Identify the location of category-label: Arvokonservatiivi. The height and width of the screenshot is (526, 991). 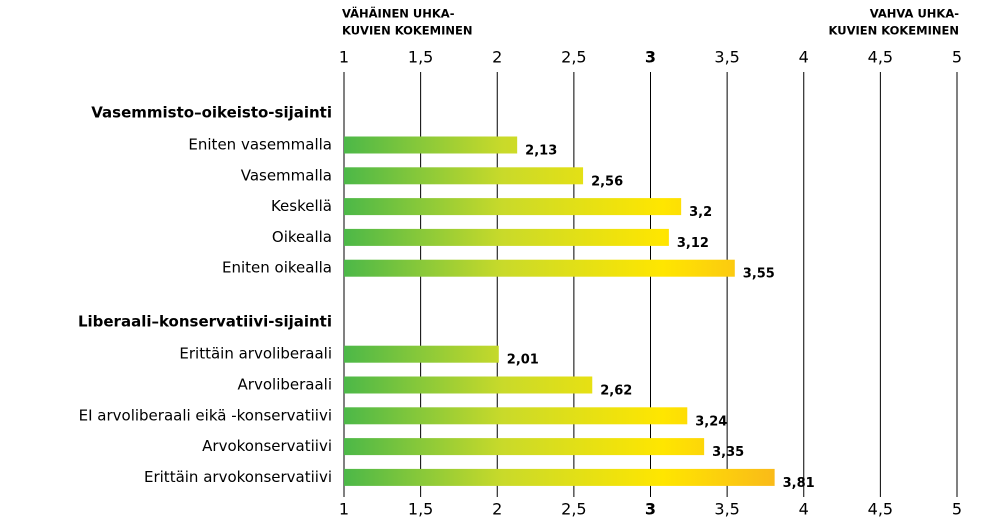
(267, 446).